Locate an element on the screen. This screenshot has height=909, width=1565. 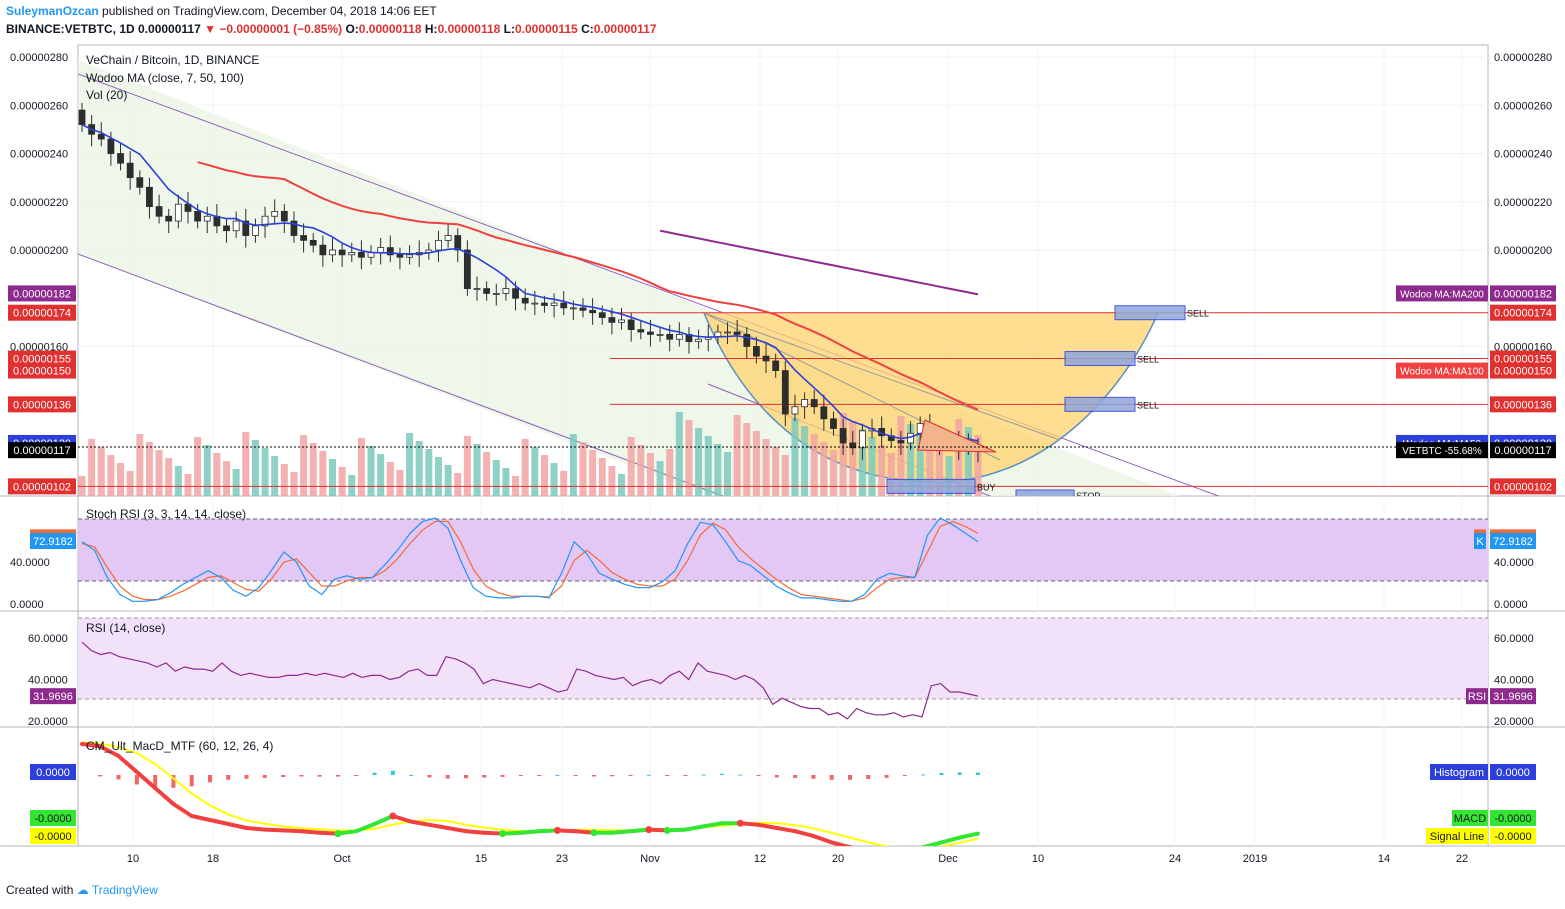
stoch-k-badge-left: 72.9182 is located at coordinates (53, 542).